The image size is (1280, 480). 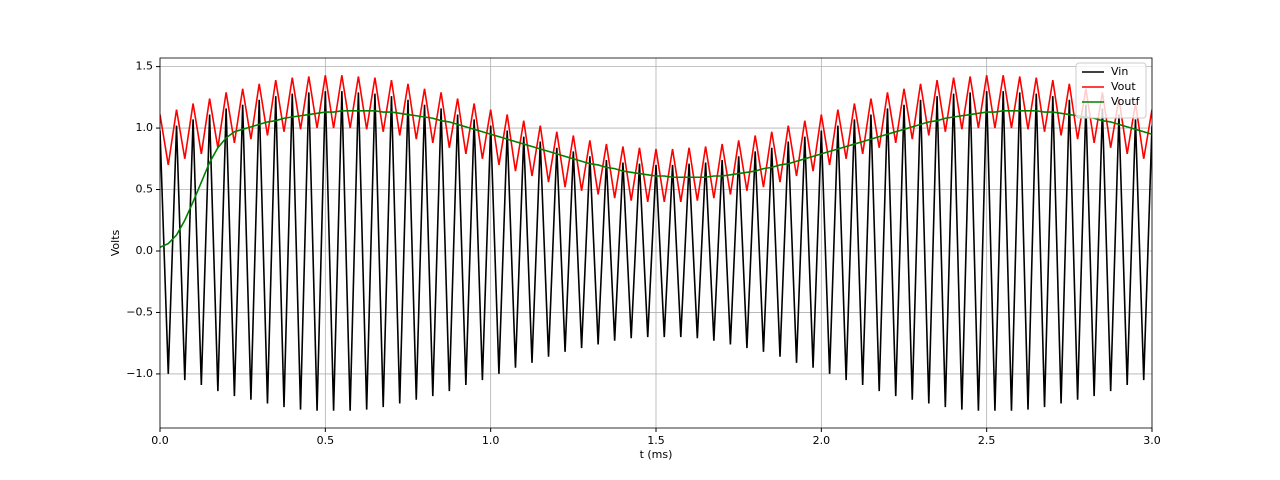 What do you see at coordinates (1123, 86) in the screenshot?
I see `legend-label: Vout` at bounding box center [1123, 86].